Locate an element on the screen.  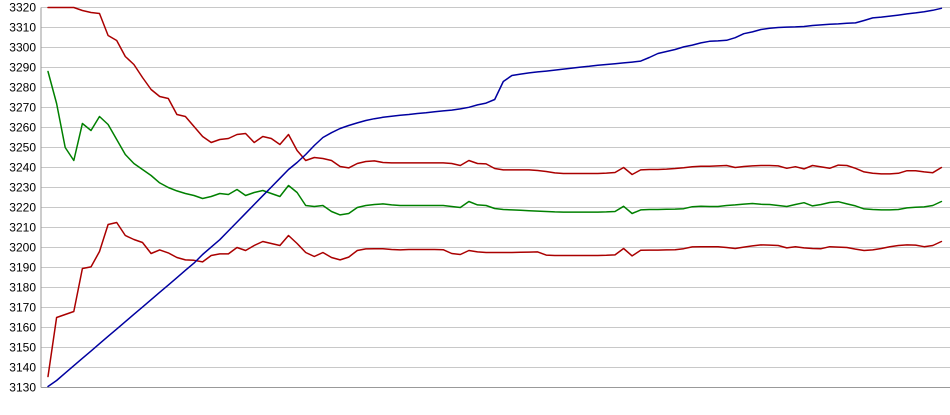
y-axis-tick-label: 3130 is located at coordinates (22, 388).